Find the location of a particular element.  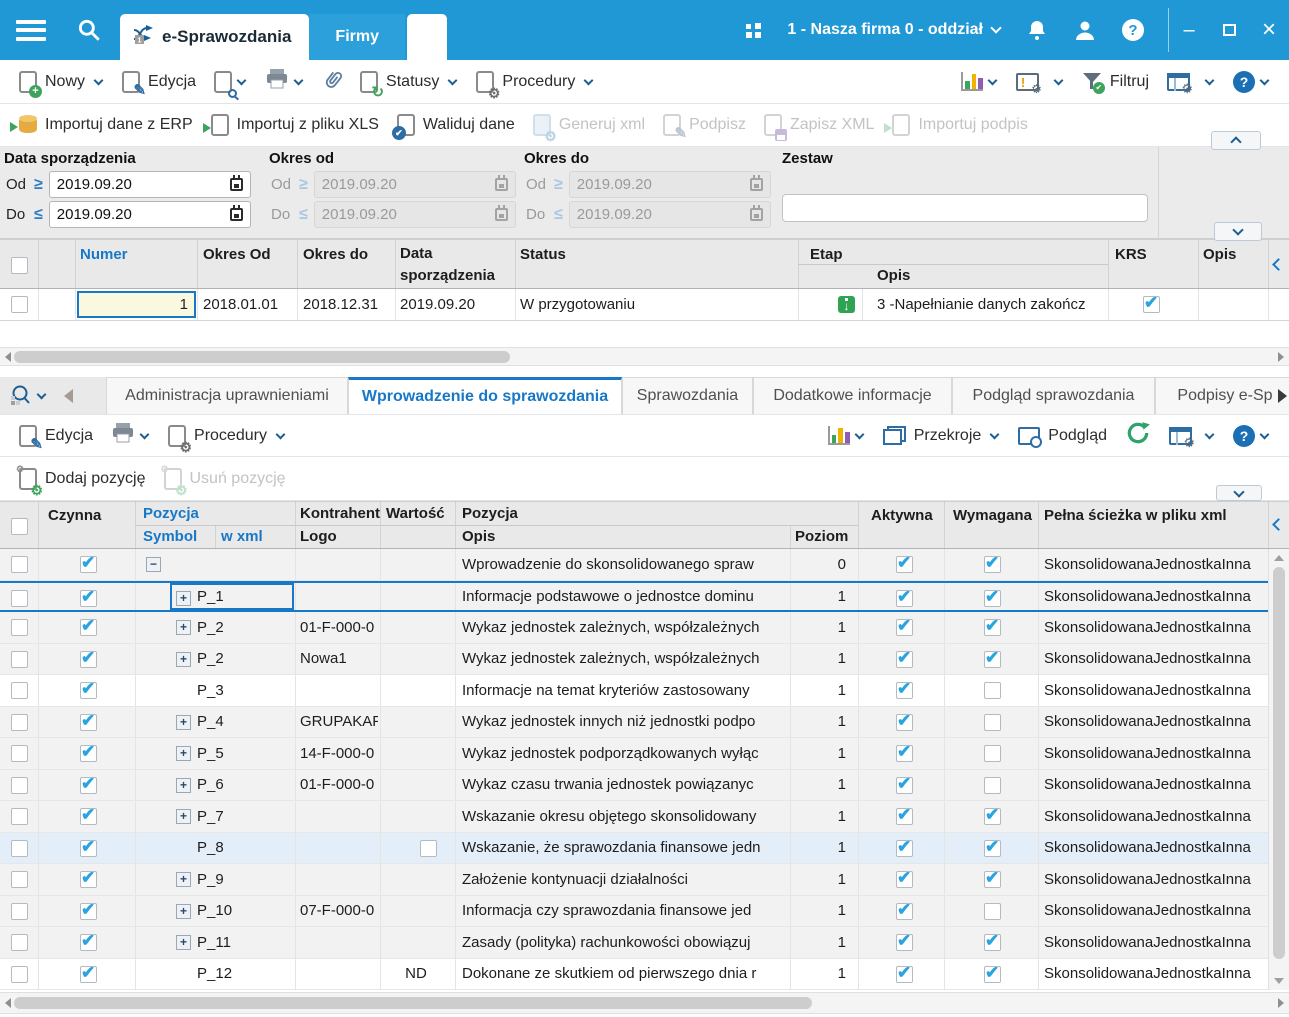

column-header-opis: Opis is located at coordinates (479, 536).